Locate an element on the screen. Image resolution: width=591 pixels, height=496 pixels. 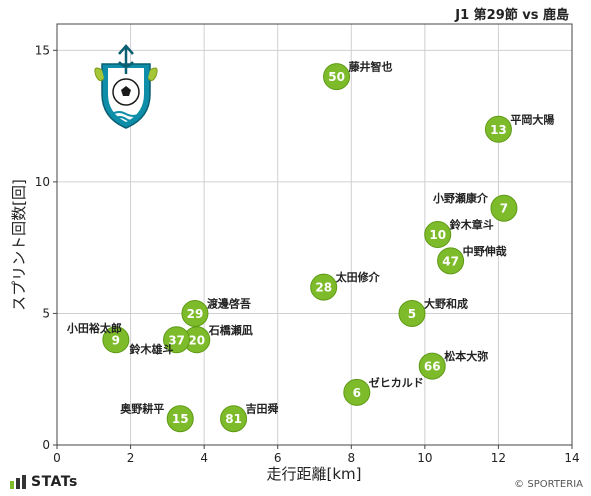
point-number: 50 is located at coordinates (336, 77).